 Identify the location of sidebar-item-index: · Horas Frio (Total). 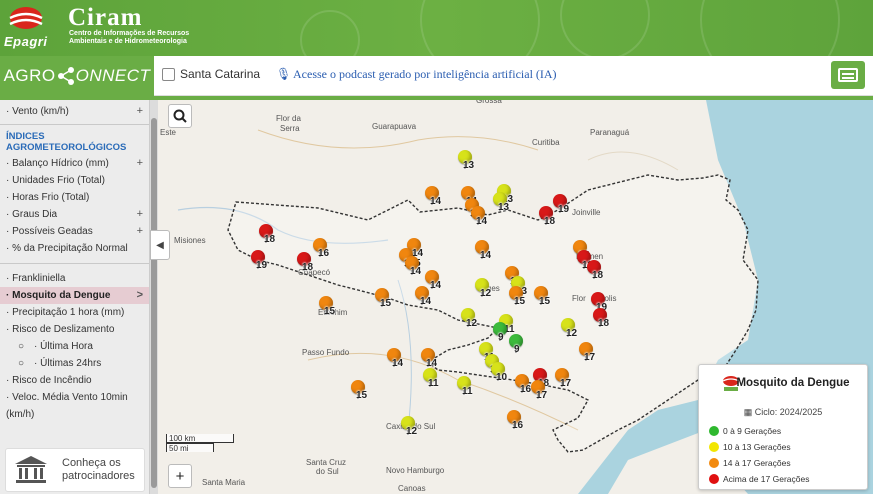
(48, 197).